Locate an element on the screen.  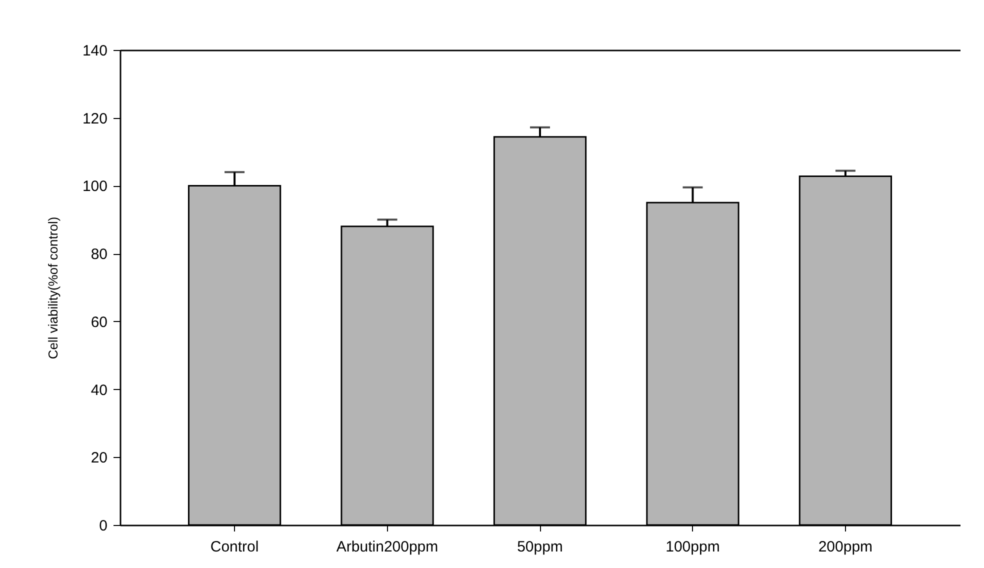
x-tick-label: 50ppm is located at coordinates (540, 547).